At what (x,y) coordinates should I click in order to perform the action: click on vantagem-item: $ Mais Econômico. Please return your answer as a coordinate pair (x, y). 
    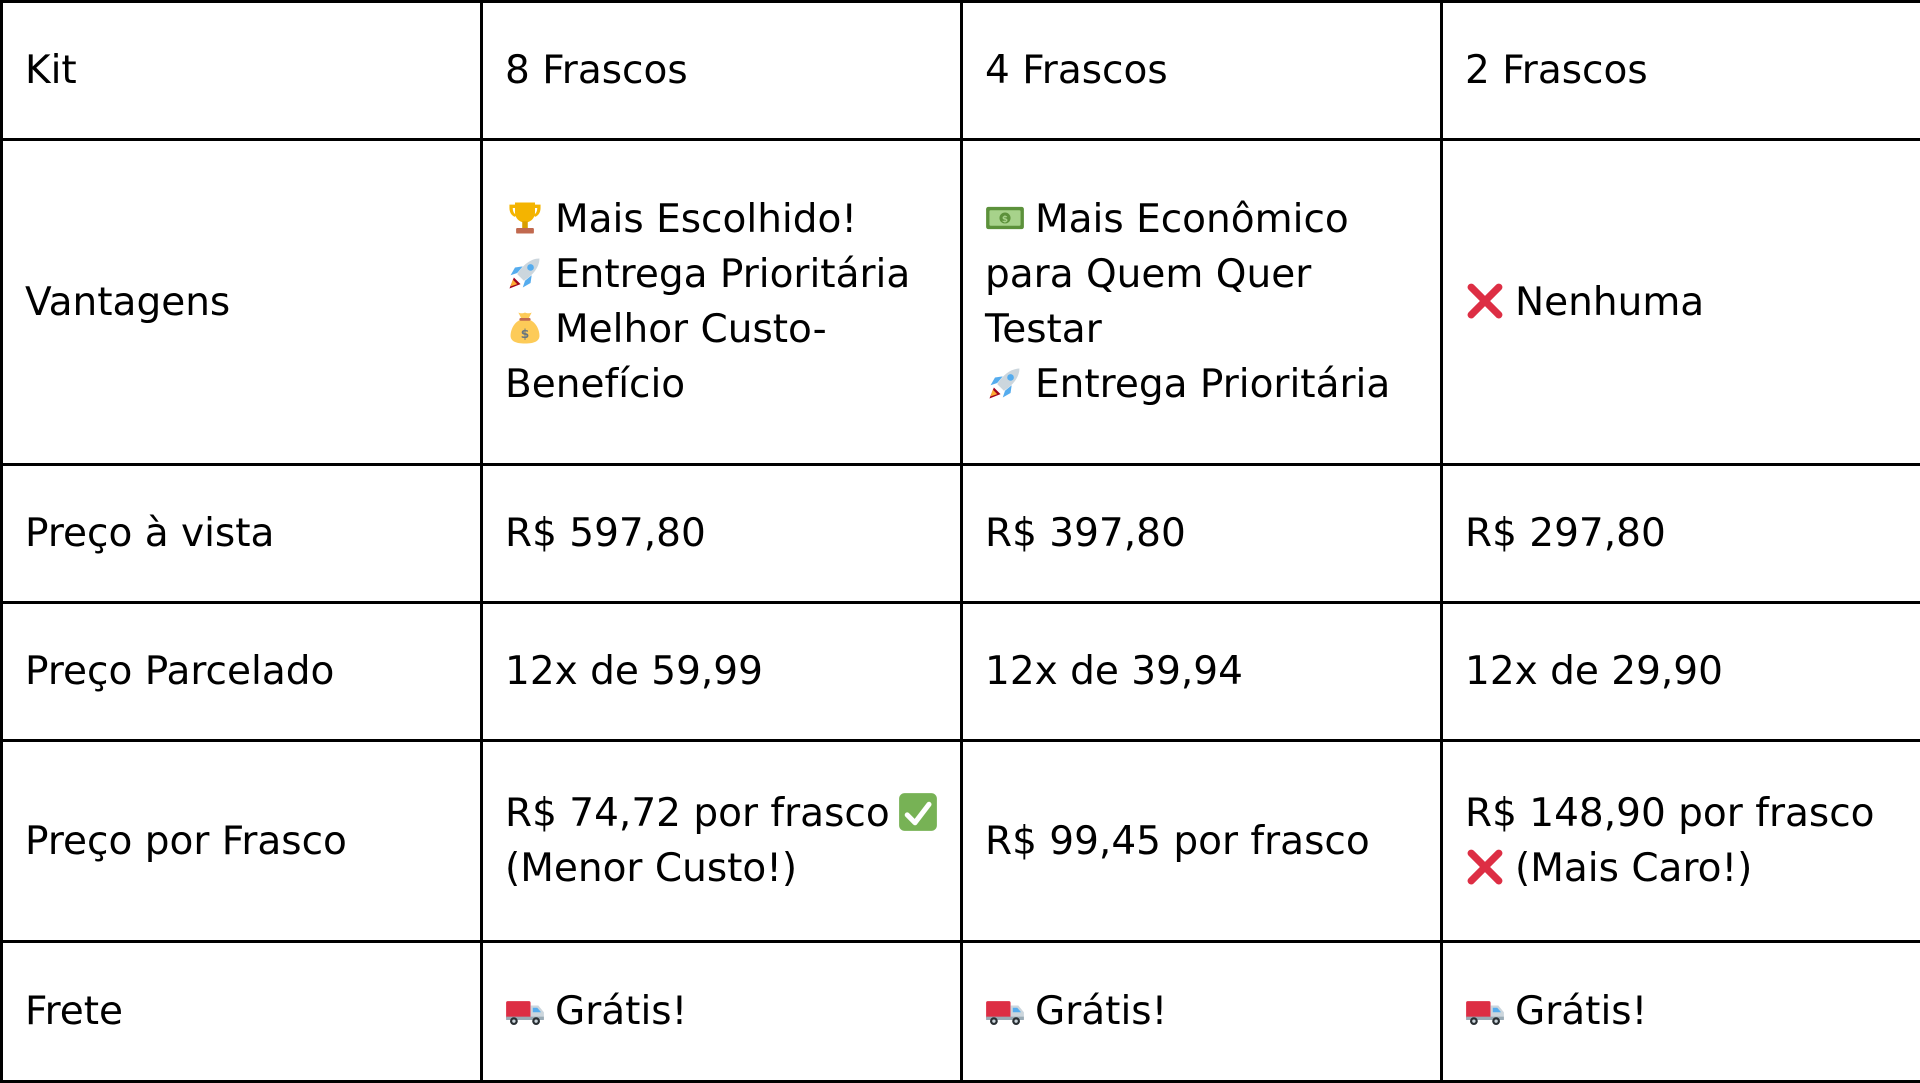
    Looking at the image, I should click on (1201, 219).